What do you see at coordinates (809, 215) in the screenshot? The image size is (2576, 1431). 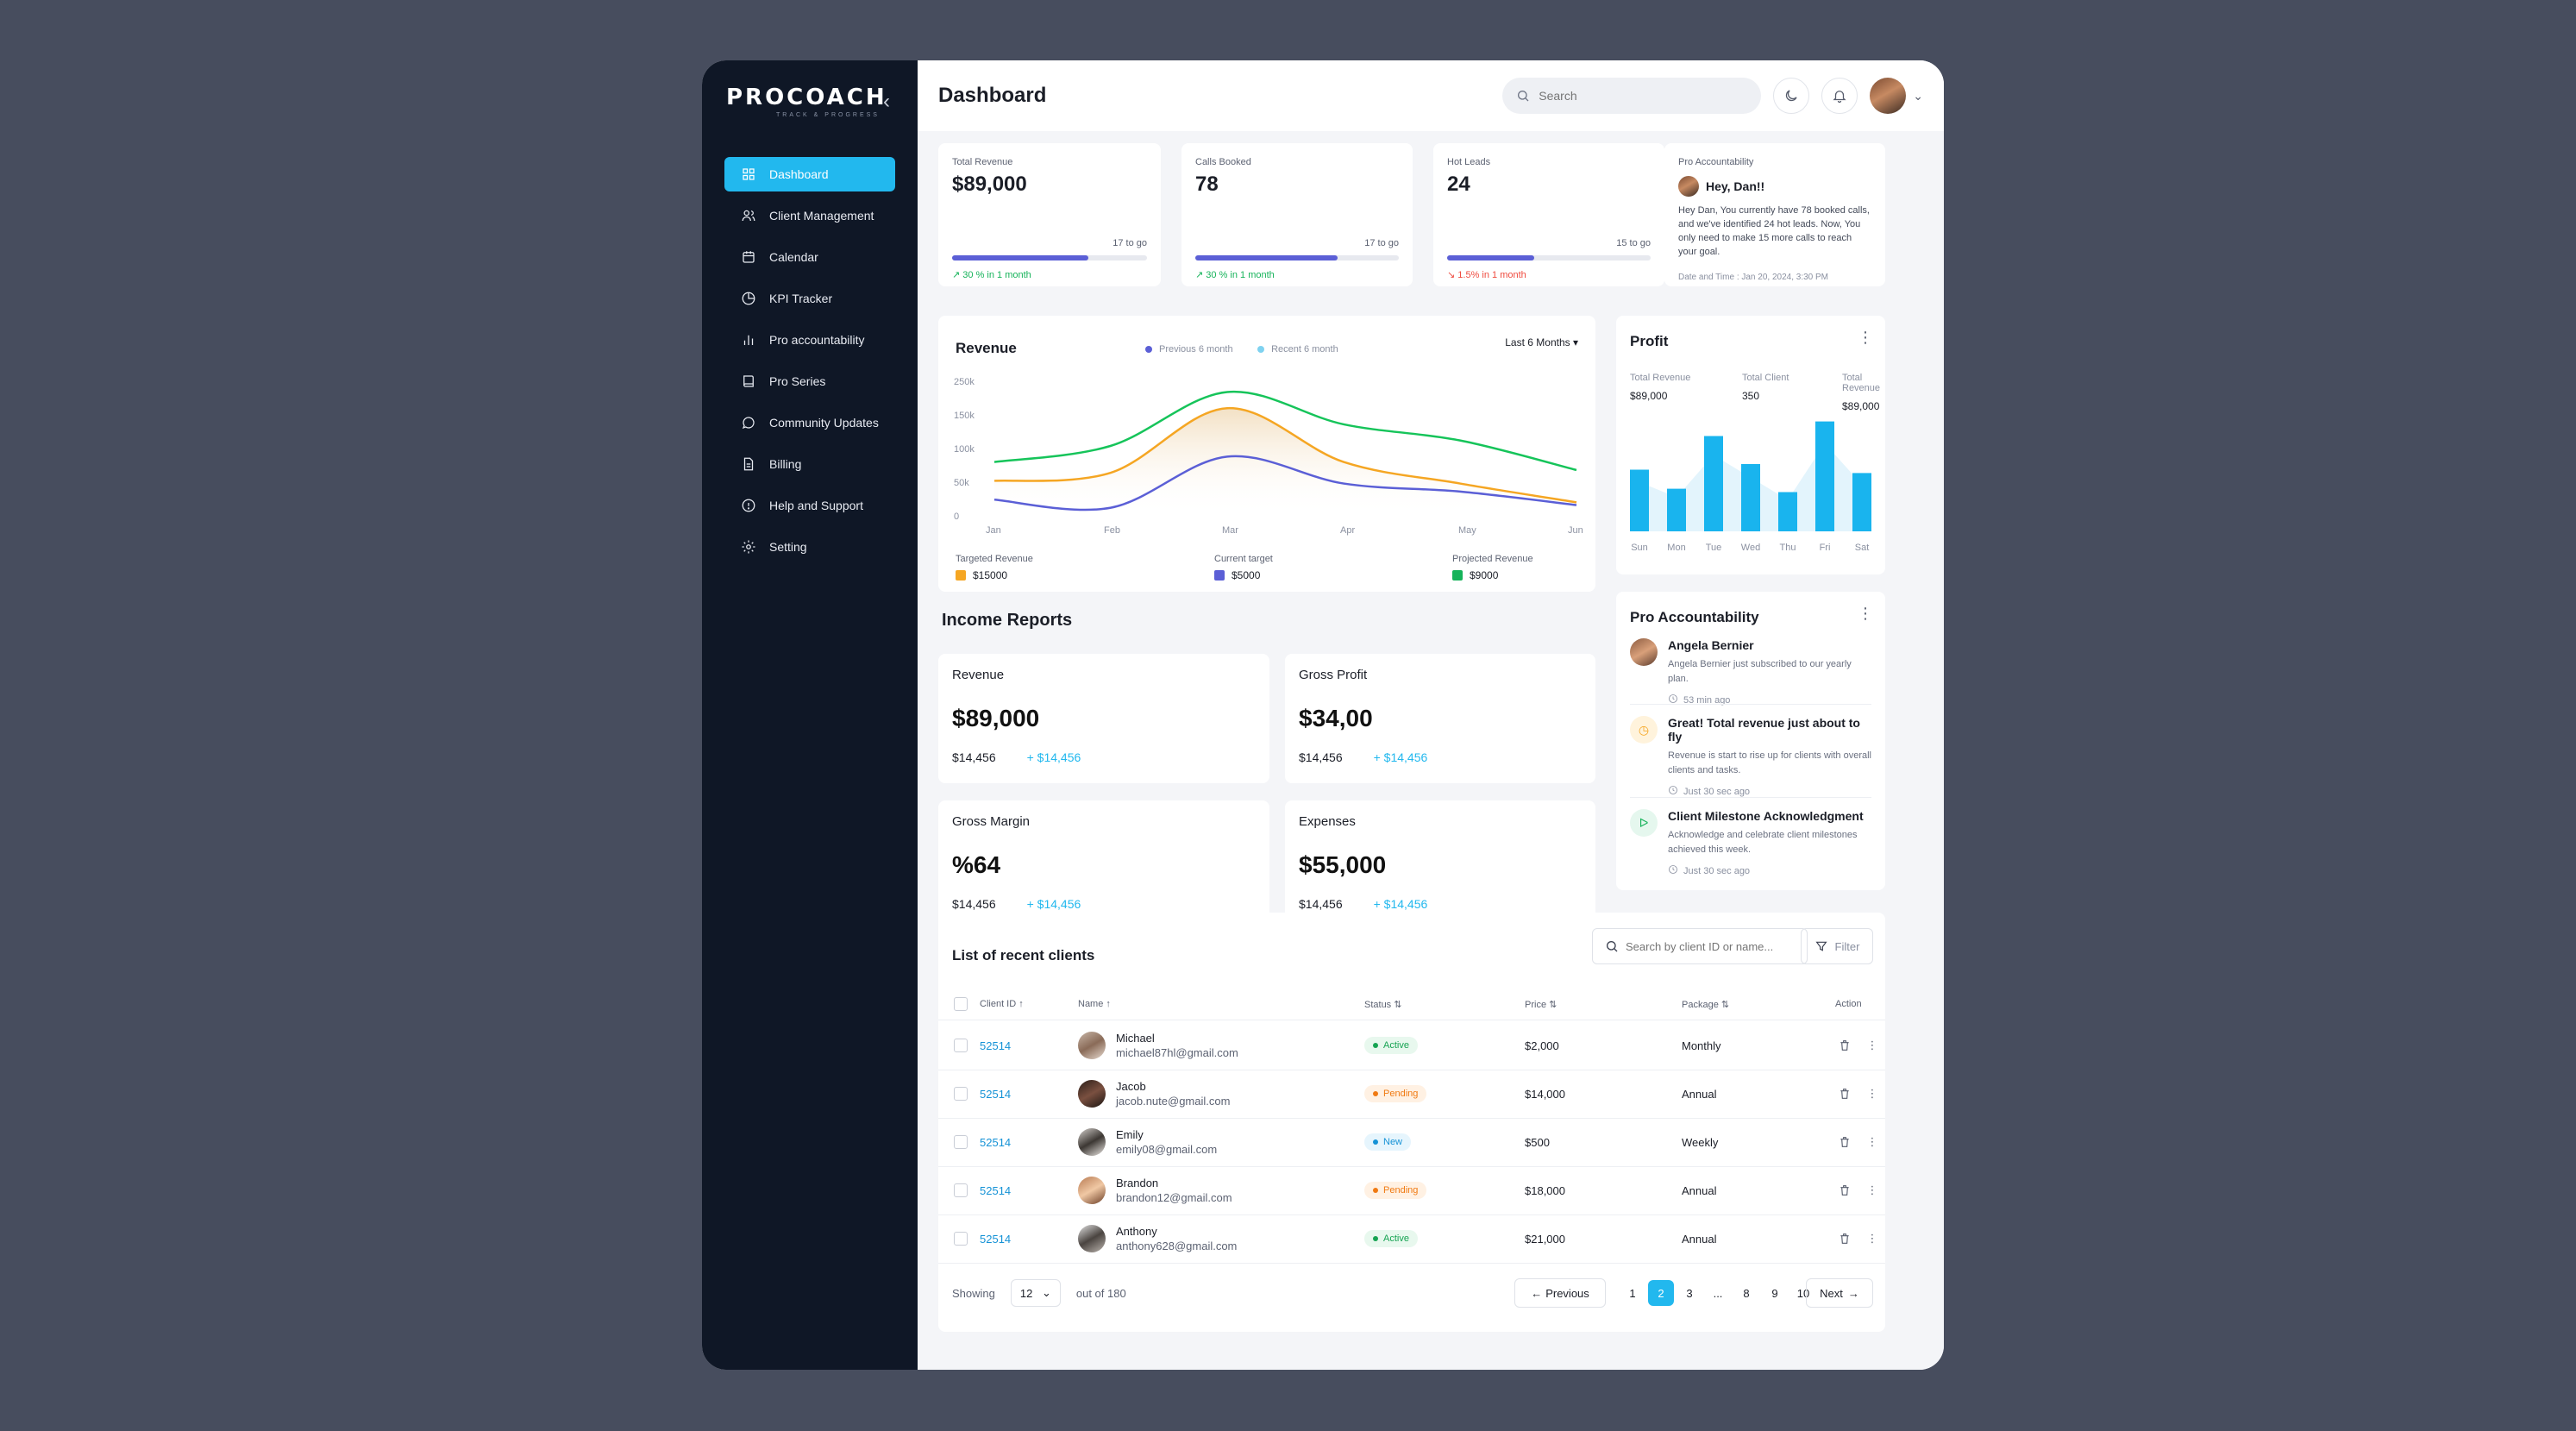 I see `sidebar-item-client-management: Client Management` at bounding box center [809, 215].